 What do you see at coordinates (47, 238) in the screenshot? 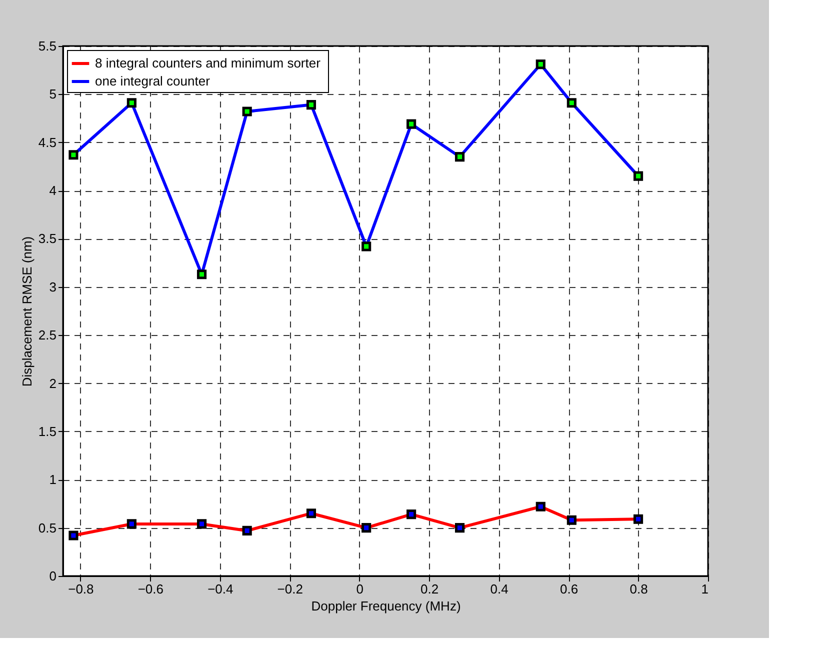
I see `y-tick-label: 3.5` at bounding box center [47, 238].